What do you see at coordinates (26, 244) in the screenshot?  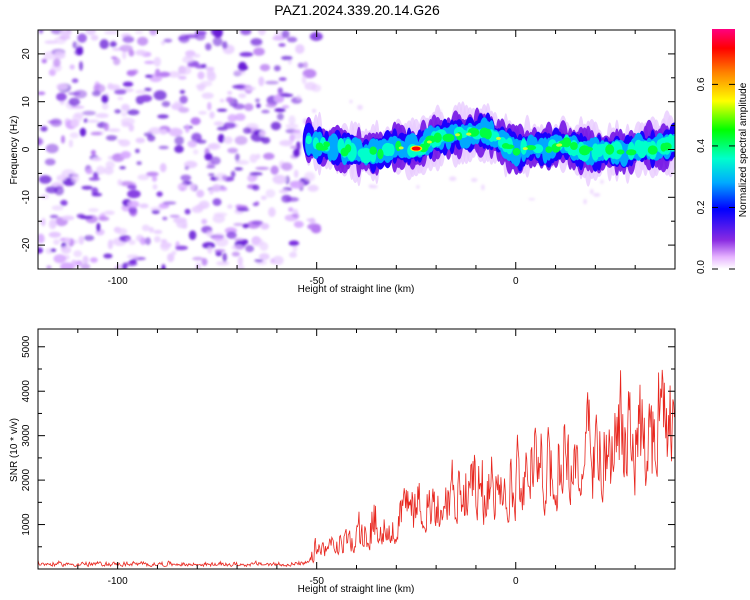 I see `y-tick-label: -20` at bounding box center [26, 244].